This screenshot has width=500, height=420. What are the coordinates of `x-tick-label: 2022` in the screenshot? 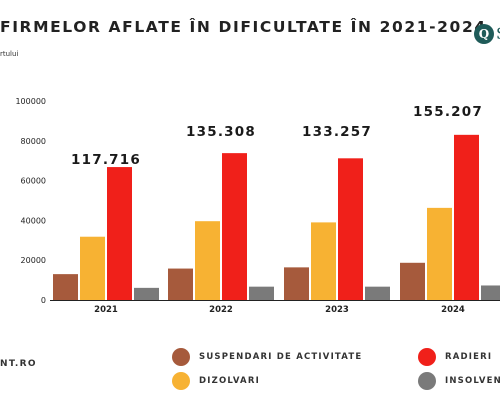 It's located at (221, 310).